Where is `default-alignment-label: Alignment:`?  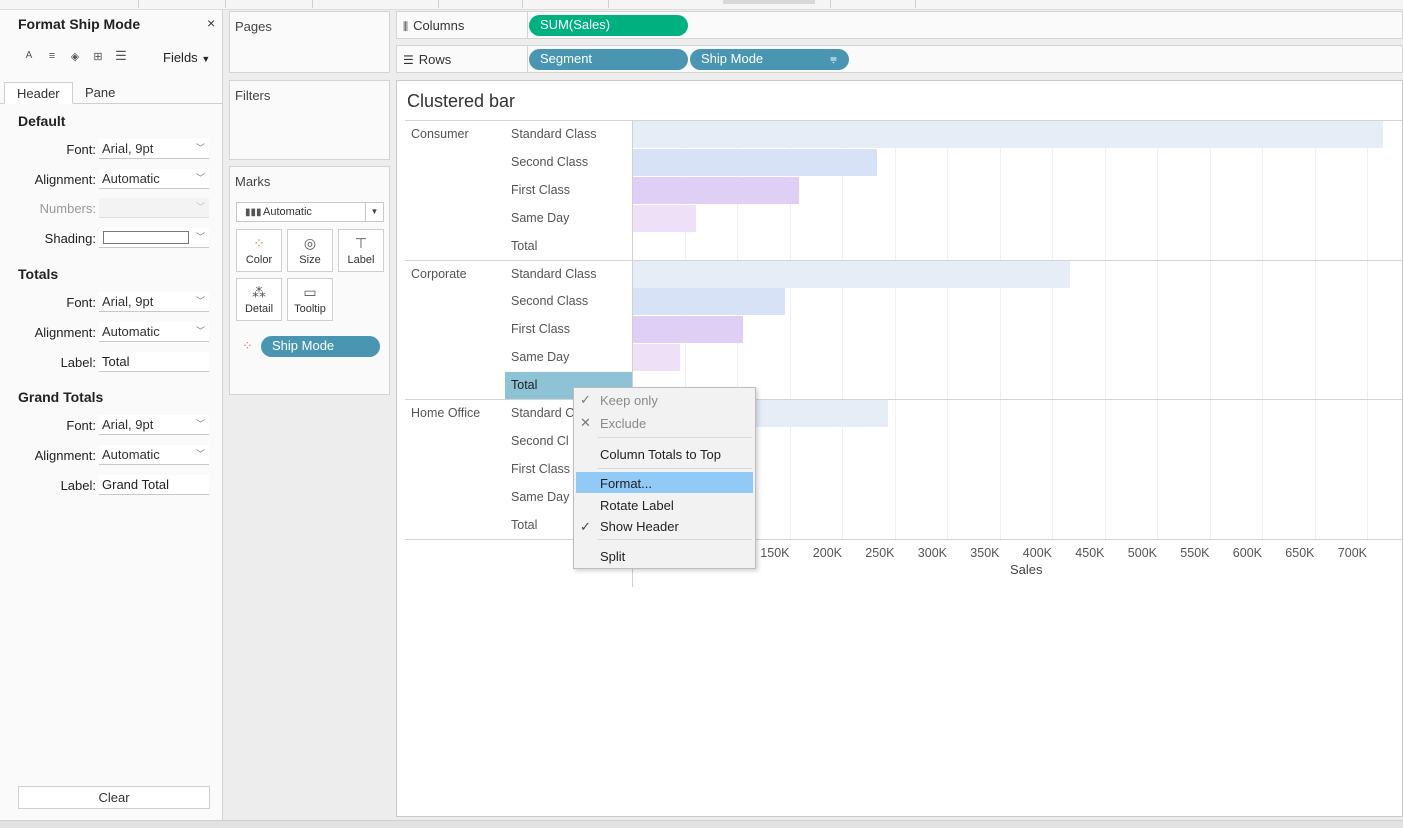 default-alignment-label: Alignment: is located at coordinates (65, 179).